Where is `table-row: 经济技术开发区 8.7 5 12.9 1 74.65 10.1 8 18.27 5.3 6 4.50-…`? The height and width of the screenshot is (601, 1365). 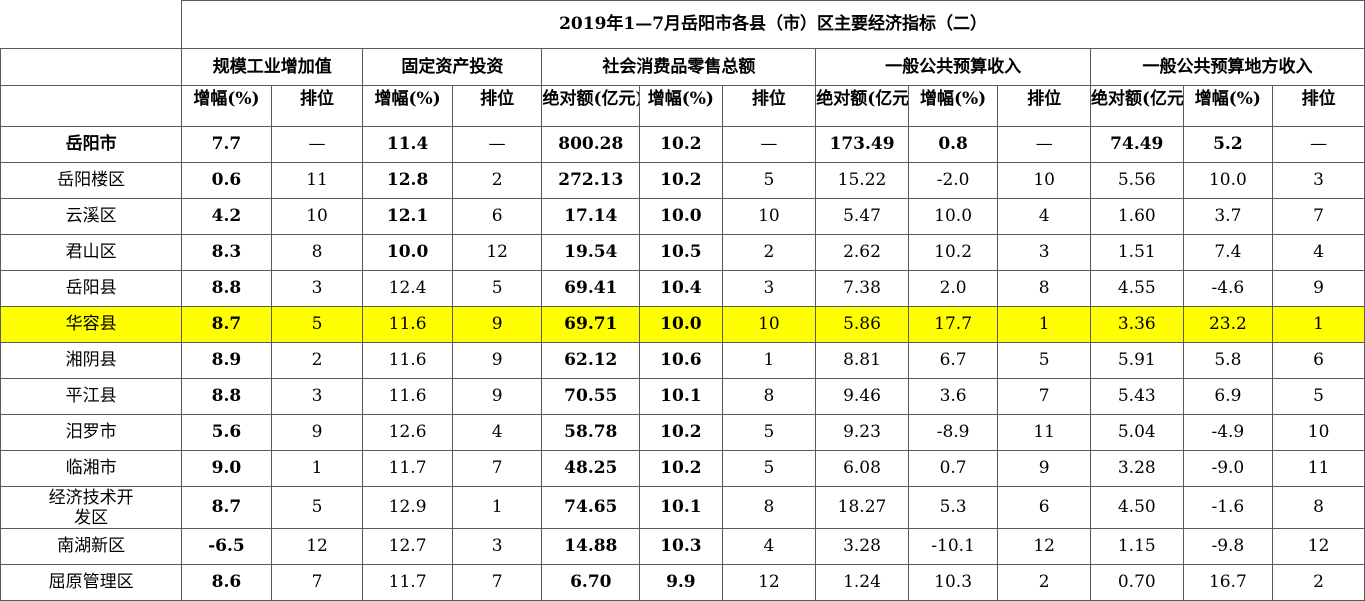 table-row: 经济技术开发区 8.7 5 12.9 1 74.65 10.1 8 18.27 5.3 6 4.50-… is located at coordinates (682, 507).